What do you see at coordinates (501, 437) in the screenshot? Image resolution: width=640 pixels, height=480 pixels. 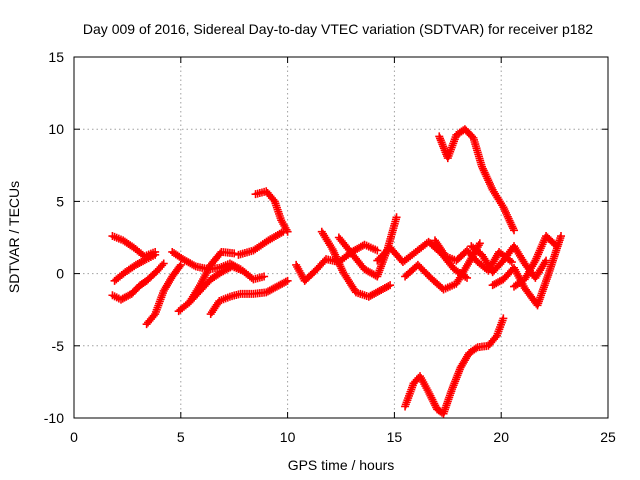 I see `x-tick-label: 20` at bounding box center [501, 437].